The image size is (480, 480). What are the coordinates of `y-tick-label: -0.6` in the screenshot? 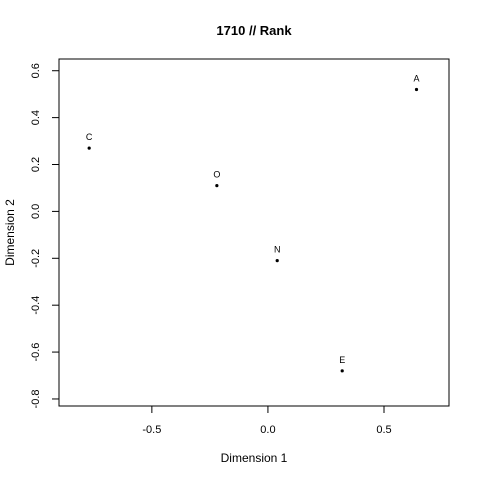 It's located at (36, 352).